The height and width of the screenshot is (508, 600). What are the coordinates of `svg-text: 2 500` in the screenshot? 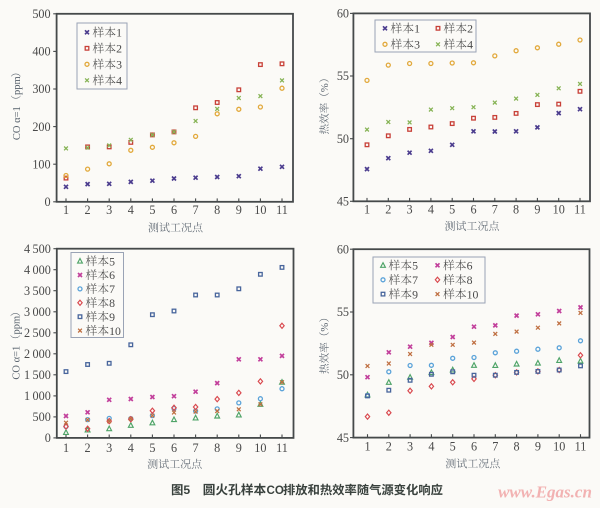 It's located at (37, 333).